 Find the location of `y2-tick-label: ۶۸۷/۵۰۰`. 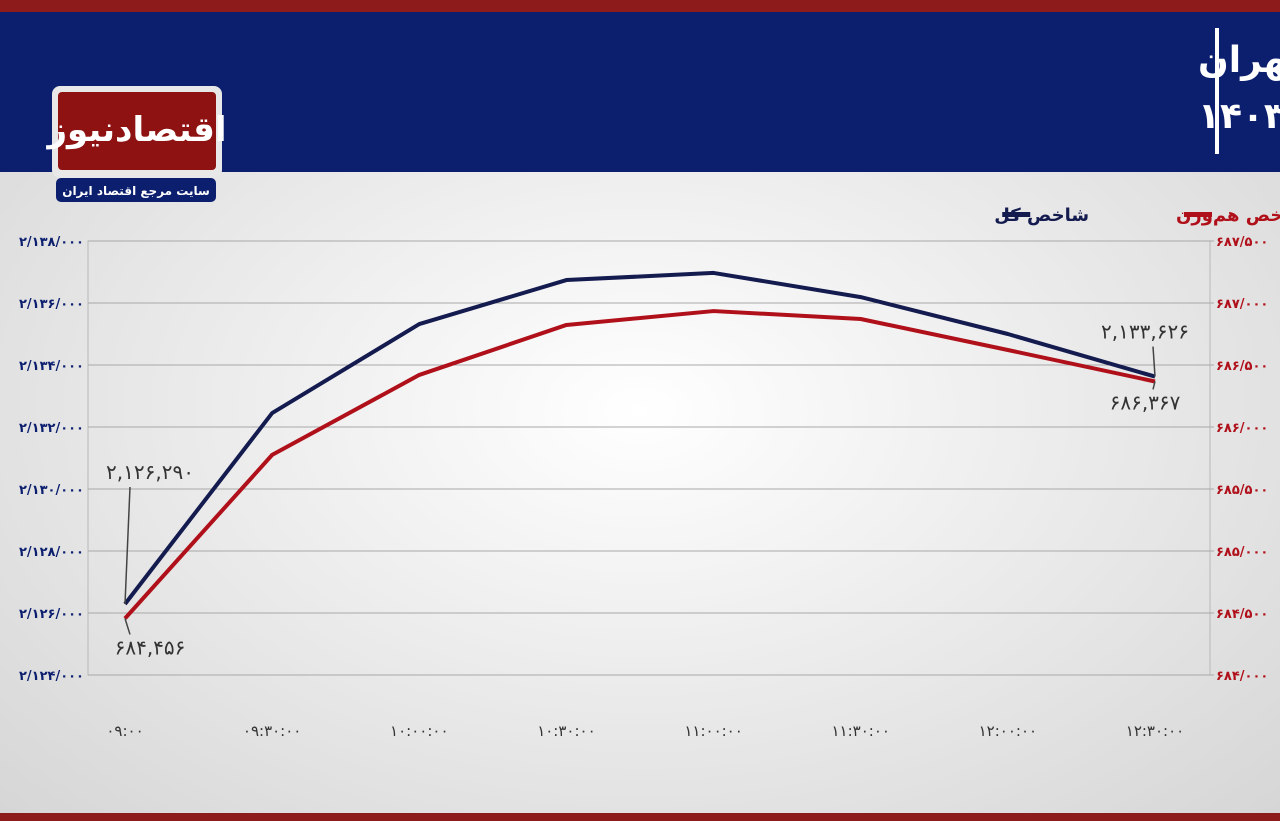

y2-tick-label: ۶۸۷/۵۰۰ is located at coordinates (1242, 242).